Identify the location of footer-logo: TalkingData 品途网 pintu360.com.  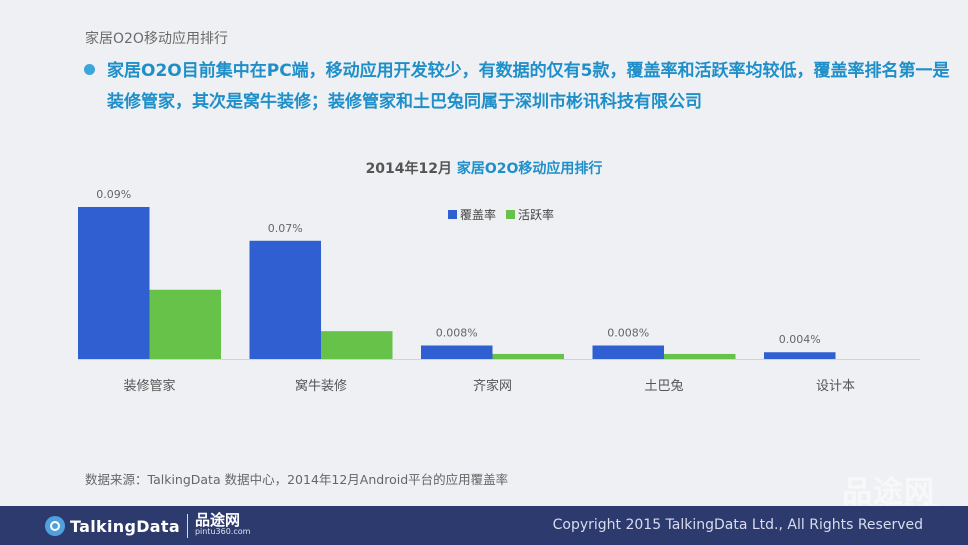
(148, 524).